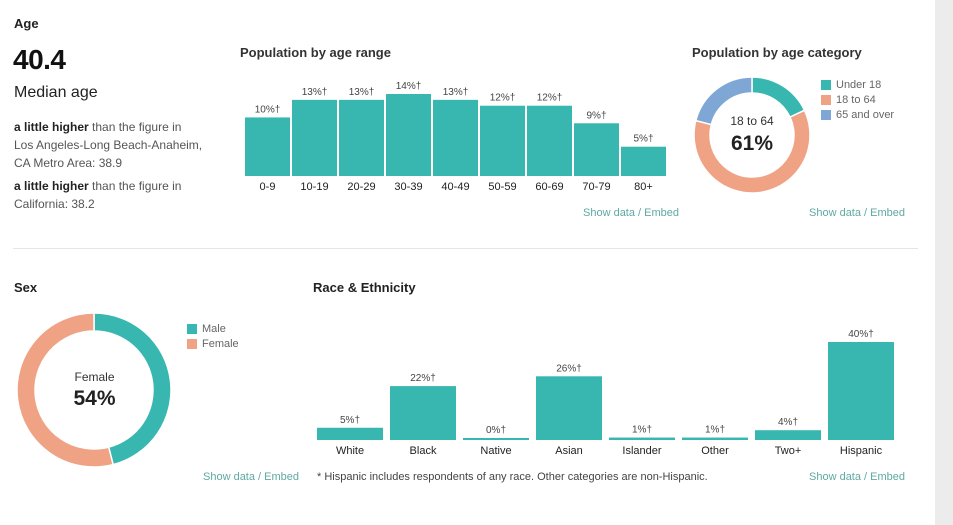 The image size is (953, 525). Describe the element at coordinates (268, 187) in the screenshot. I see `category-label: 0-9` at that location.